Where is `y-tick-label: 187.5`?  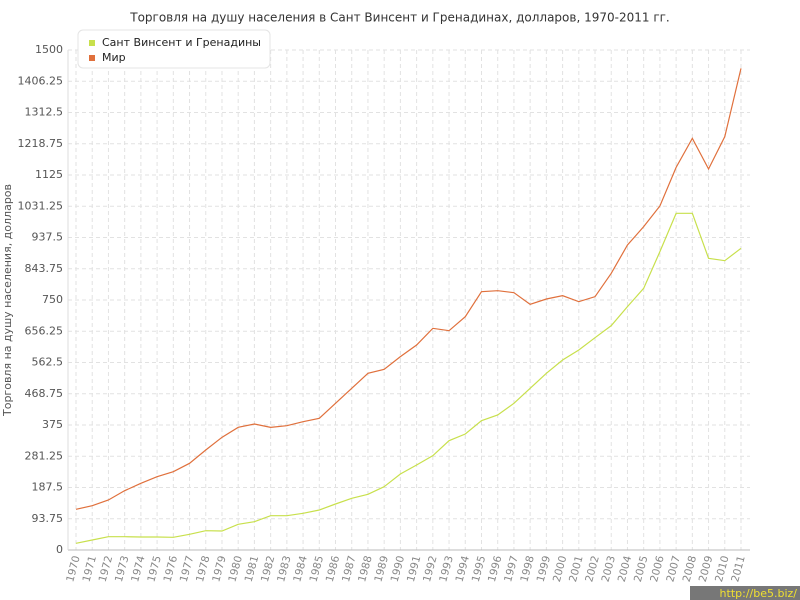
y-tick-label: 187.5 is located at coordinates (48, 487).